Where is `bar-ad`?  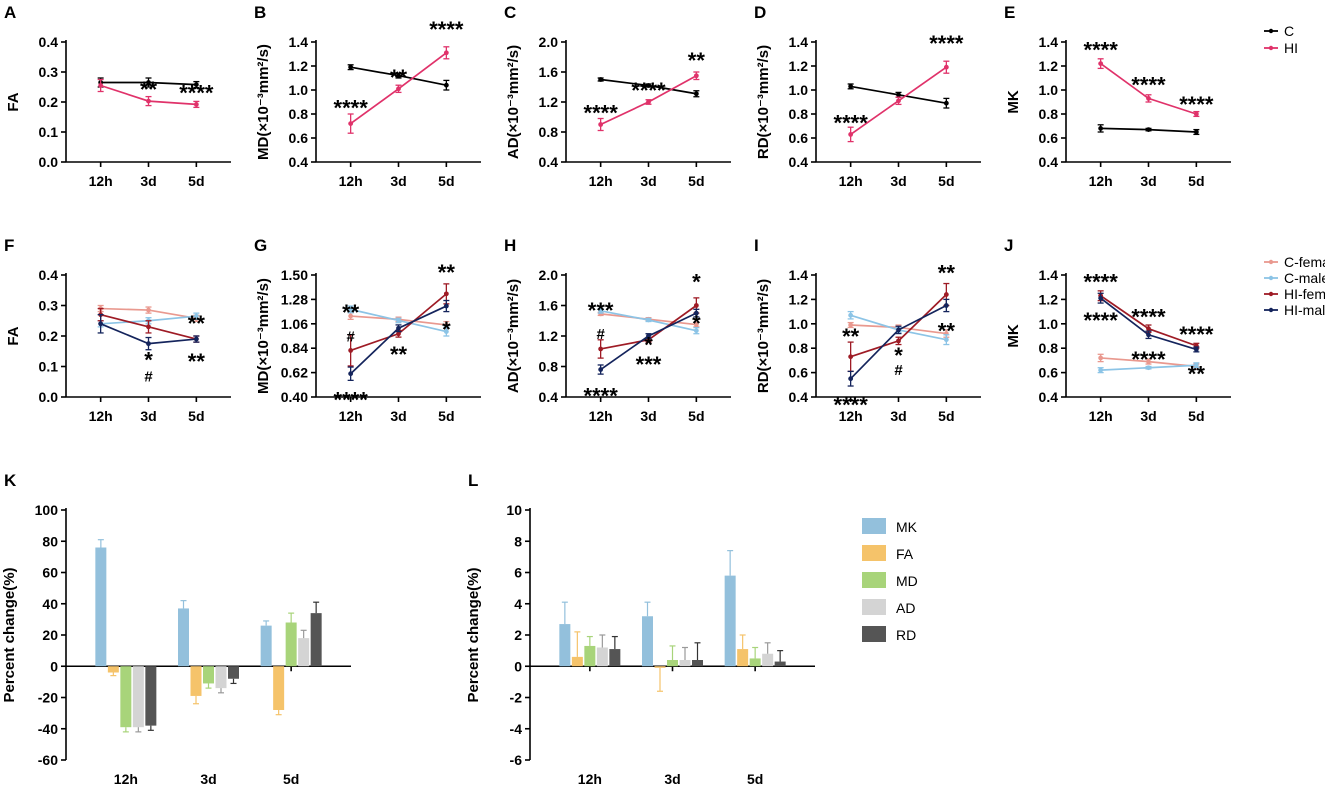
bar-ad is located at coordinates (602, 657).